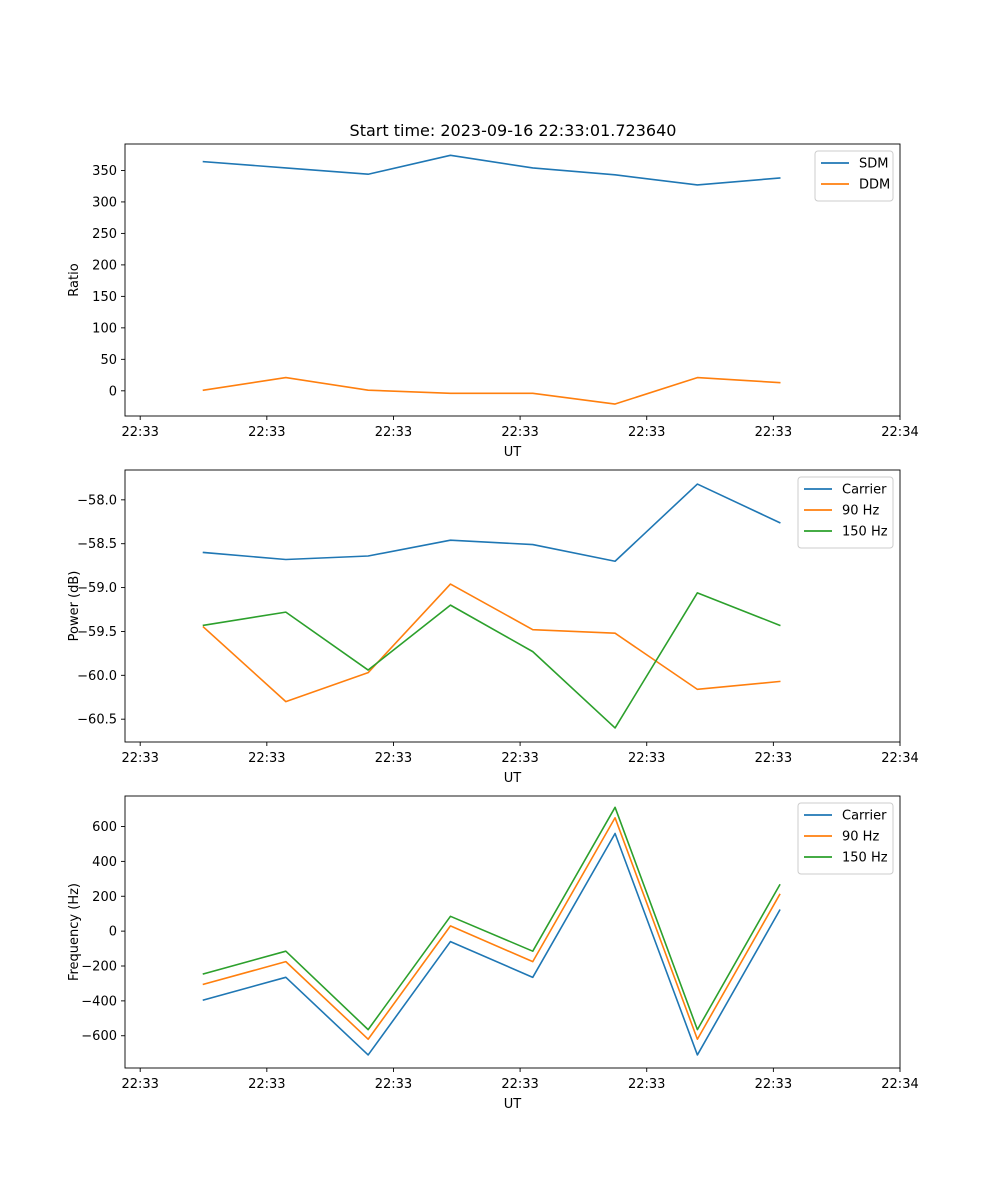  I want to click on y-axis-label: Power (dB), so click(74, 606).